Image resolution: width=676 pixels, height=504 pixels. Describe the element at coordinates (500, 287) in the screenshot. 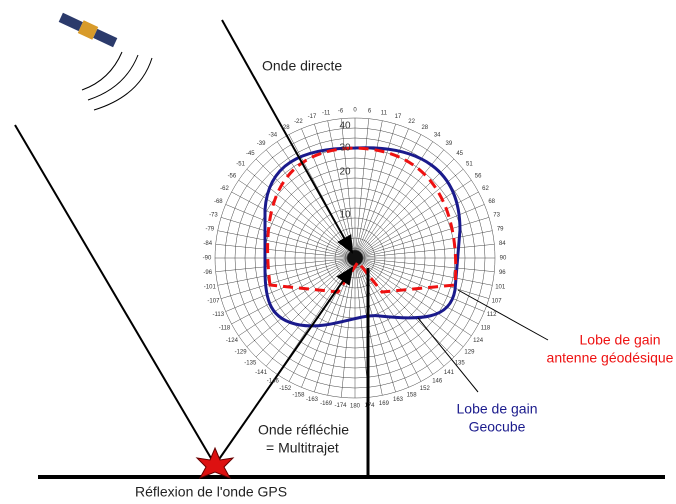

I see `angle-label: 101` at that location.